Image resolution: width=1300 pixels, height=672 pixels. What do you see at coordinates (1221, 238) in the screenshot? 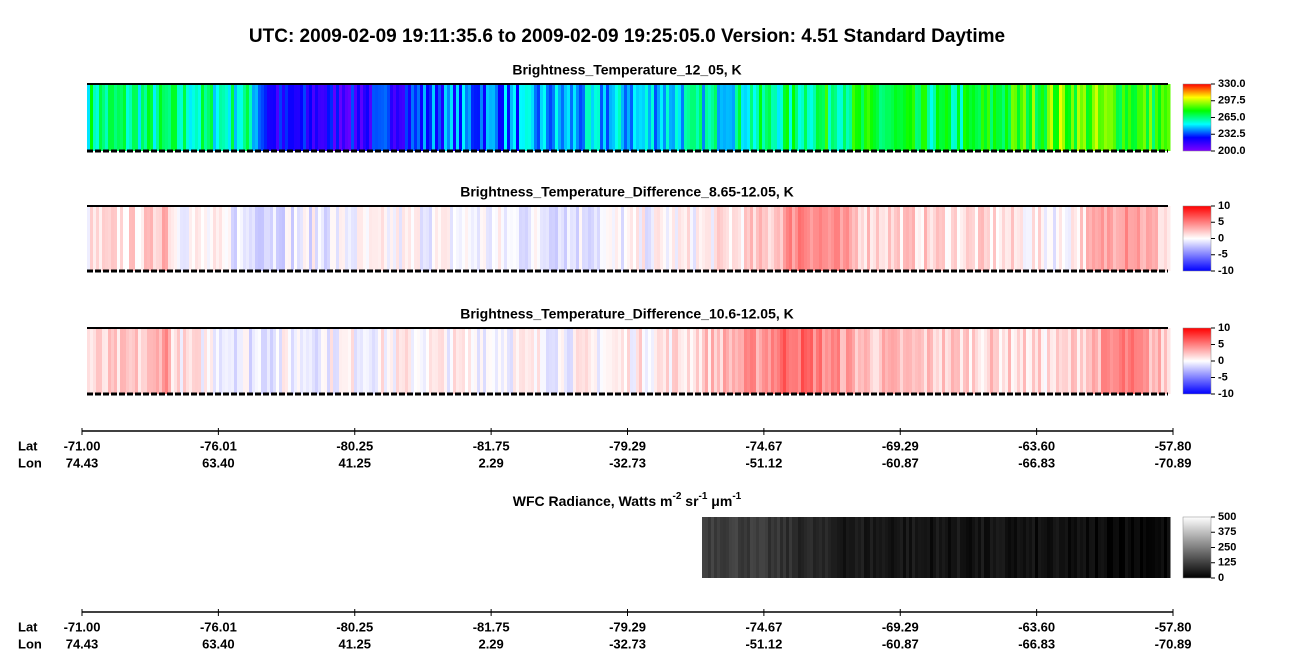
I see `colorbar-tick-label: 0` at bounding box center [1221, 238].